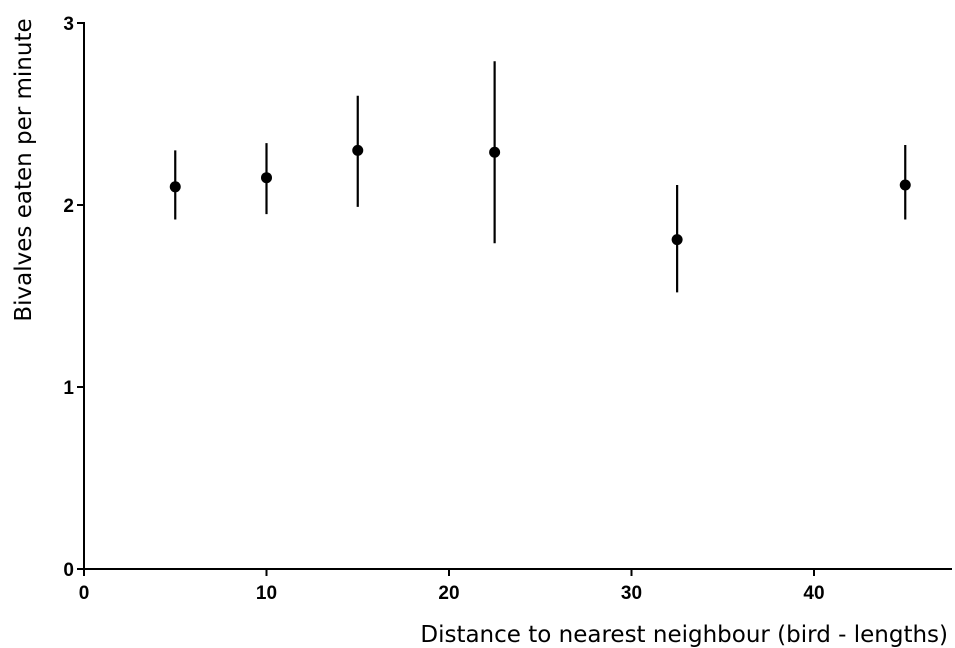  I want to click on y-ticks: 0 1 2 3, so click(73, 297).